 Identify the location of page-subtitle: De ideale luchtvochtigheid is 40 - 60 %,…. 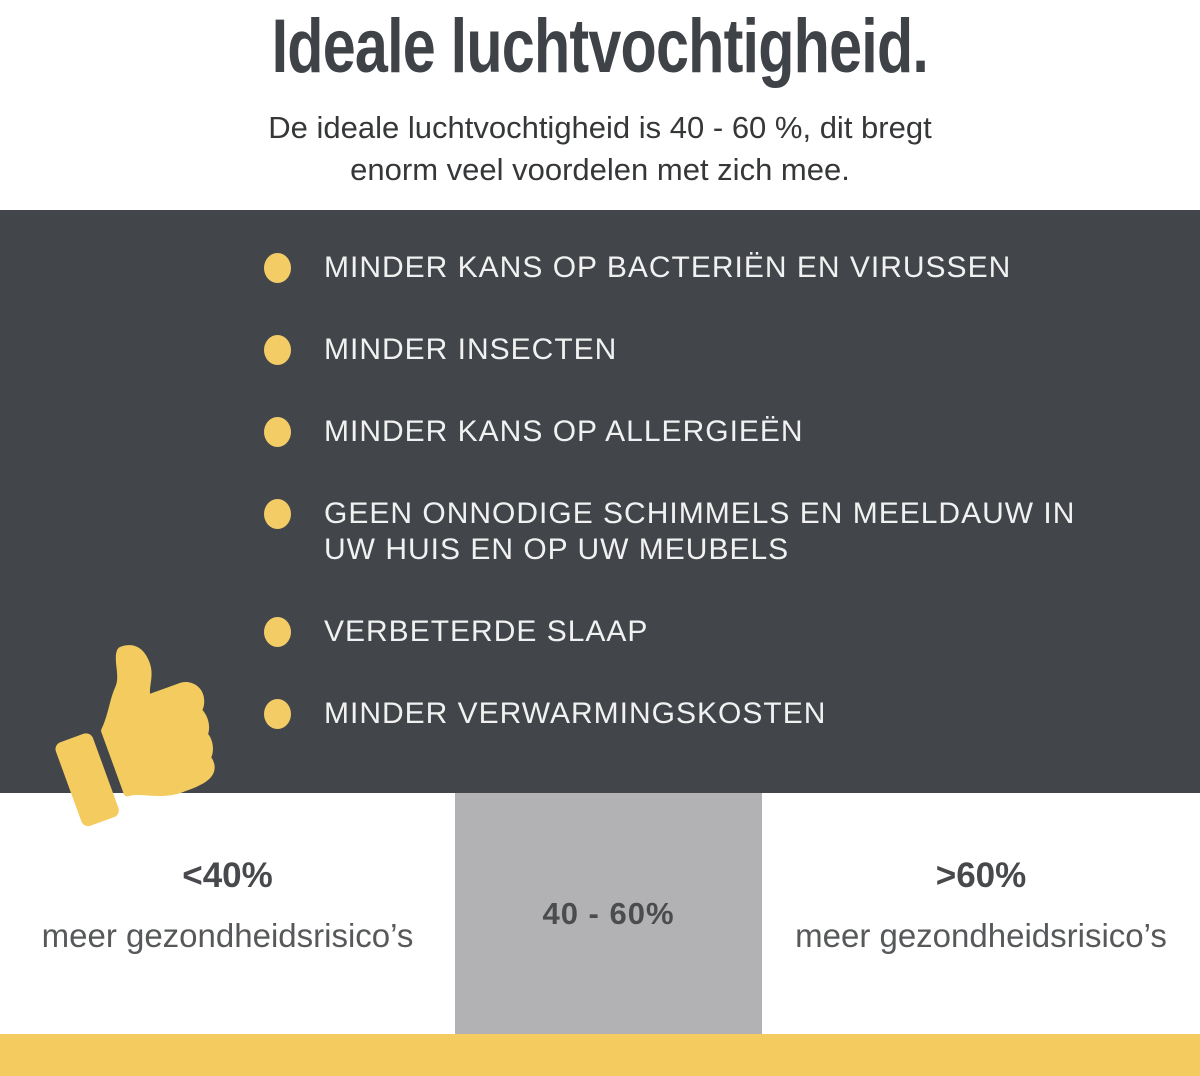
(600, 148).